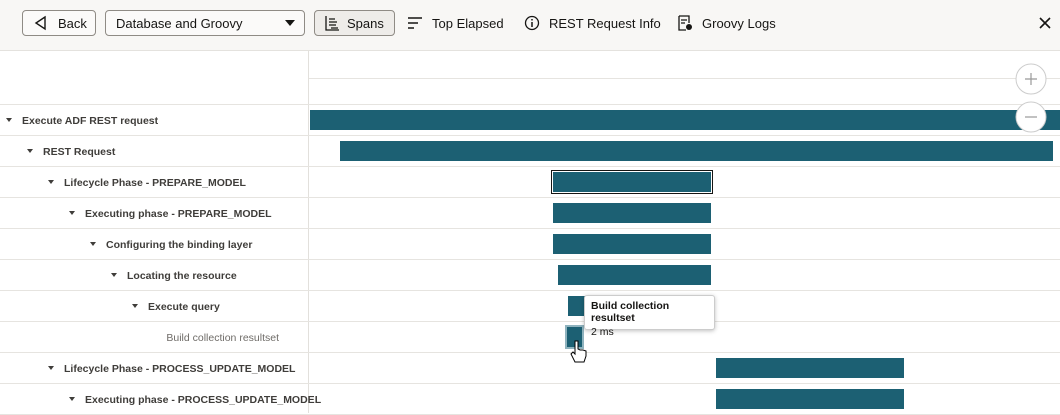 This screenshot has height=415, width=1060. I want to click on divider, so click(308, 232).